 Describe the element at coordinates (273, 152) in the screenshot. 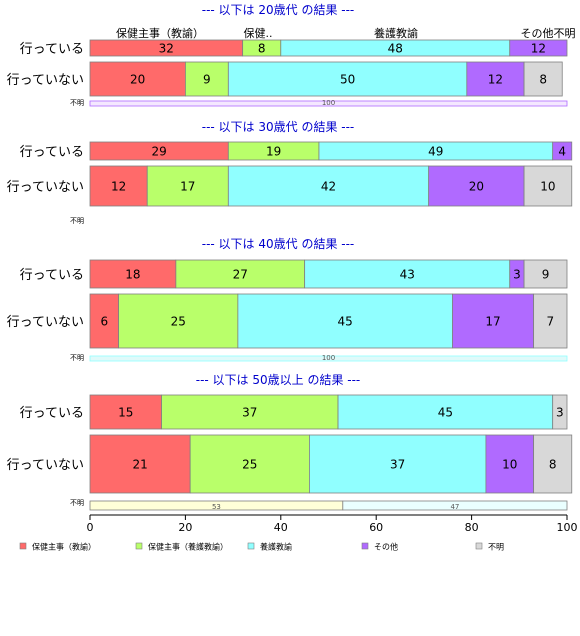

I see `data-label: 19` at that location.